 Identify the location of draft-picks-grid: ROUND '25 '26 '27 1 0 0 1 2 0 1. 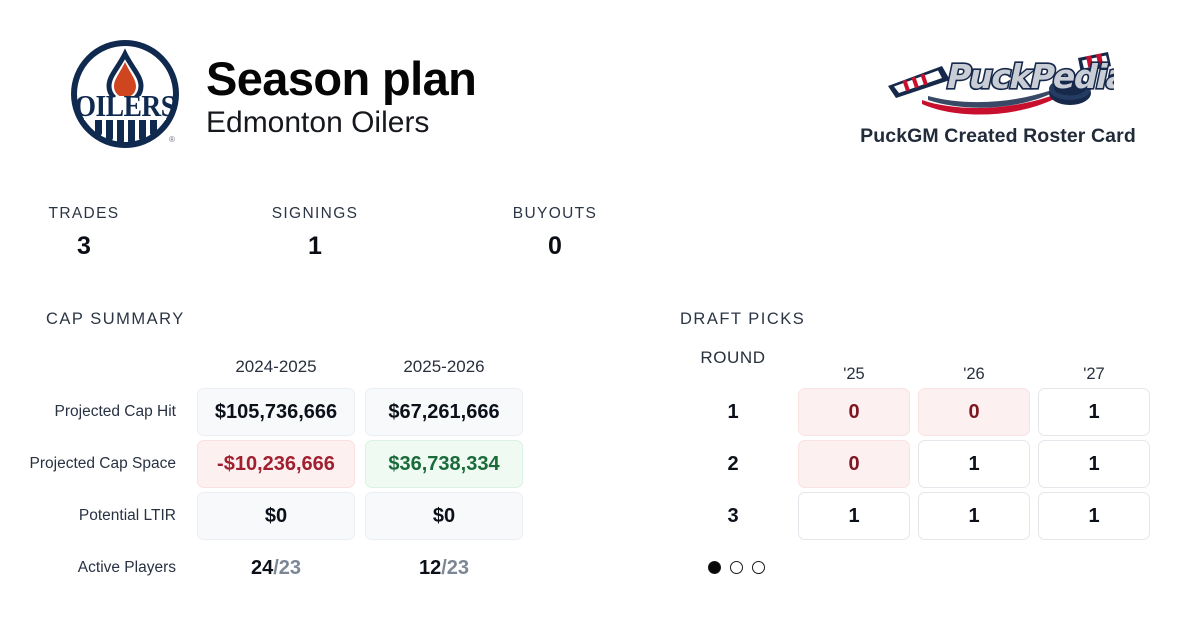
(922, 445).